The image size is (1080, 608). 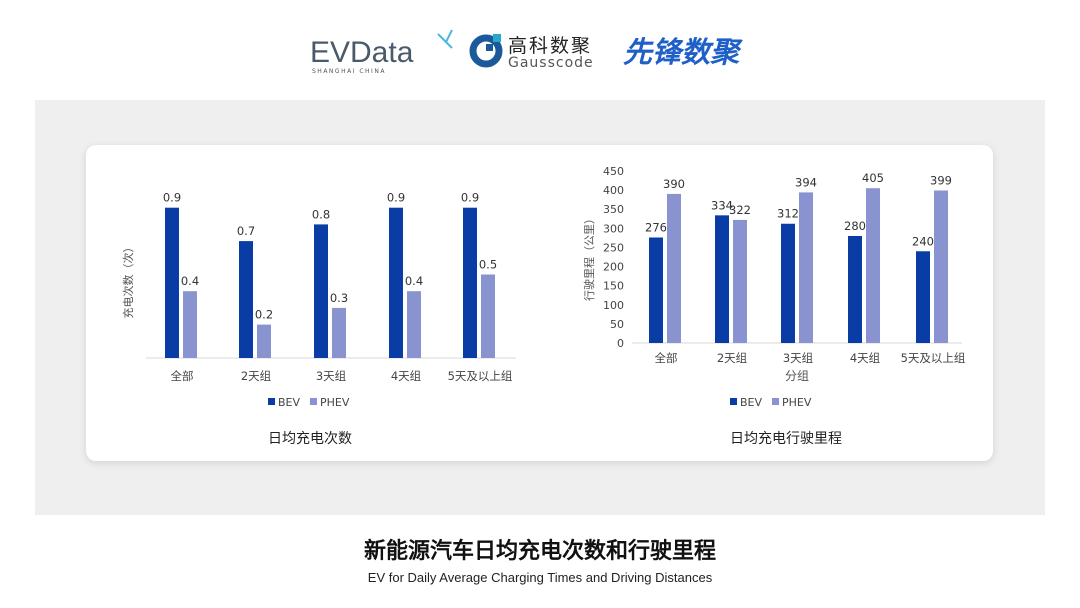 I want to click on data-label: 280, so click(x=855, y=226).